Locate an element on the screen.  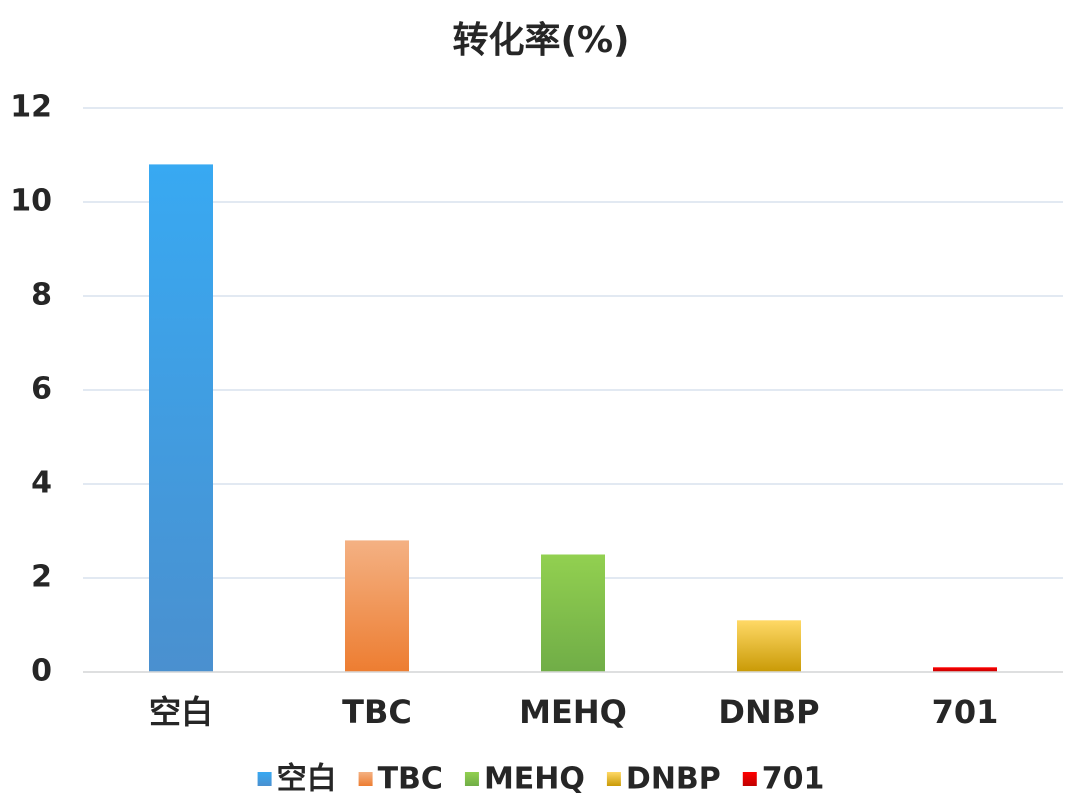
legend: 空白 TBC MEHQ DNBP 701 is located at coordinates (541, 779).